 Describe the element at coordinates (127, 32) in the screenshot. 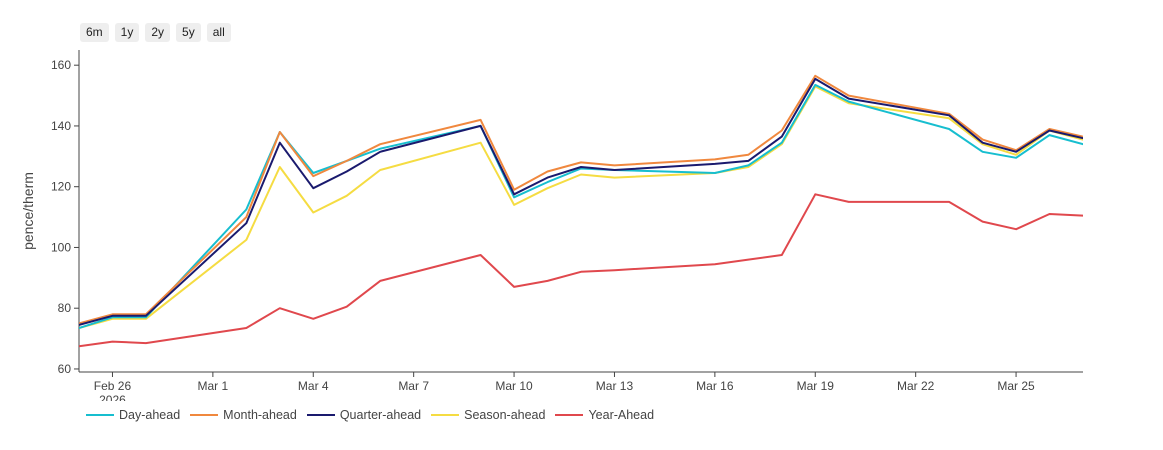

I see `range-button-1y: 1y` at that location.